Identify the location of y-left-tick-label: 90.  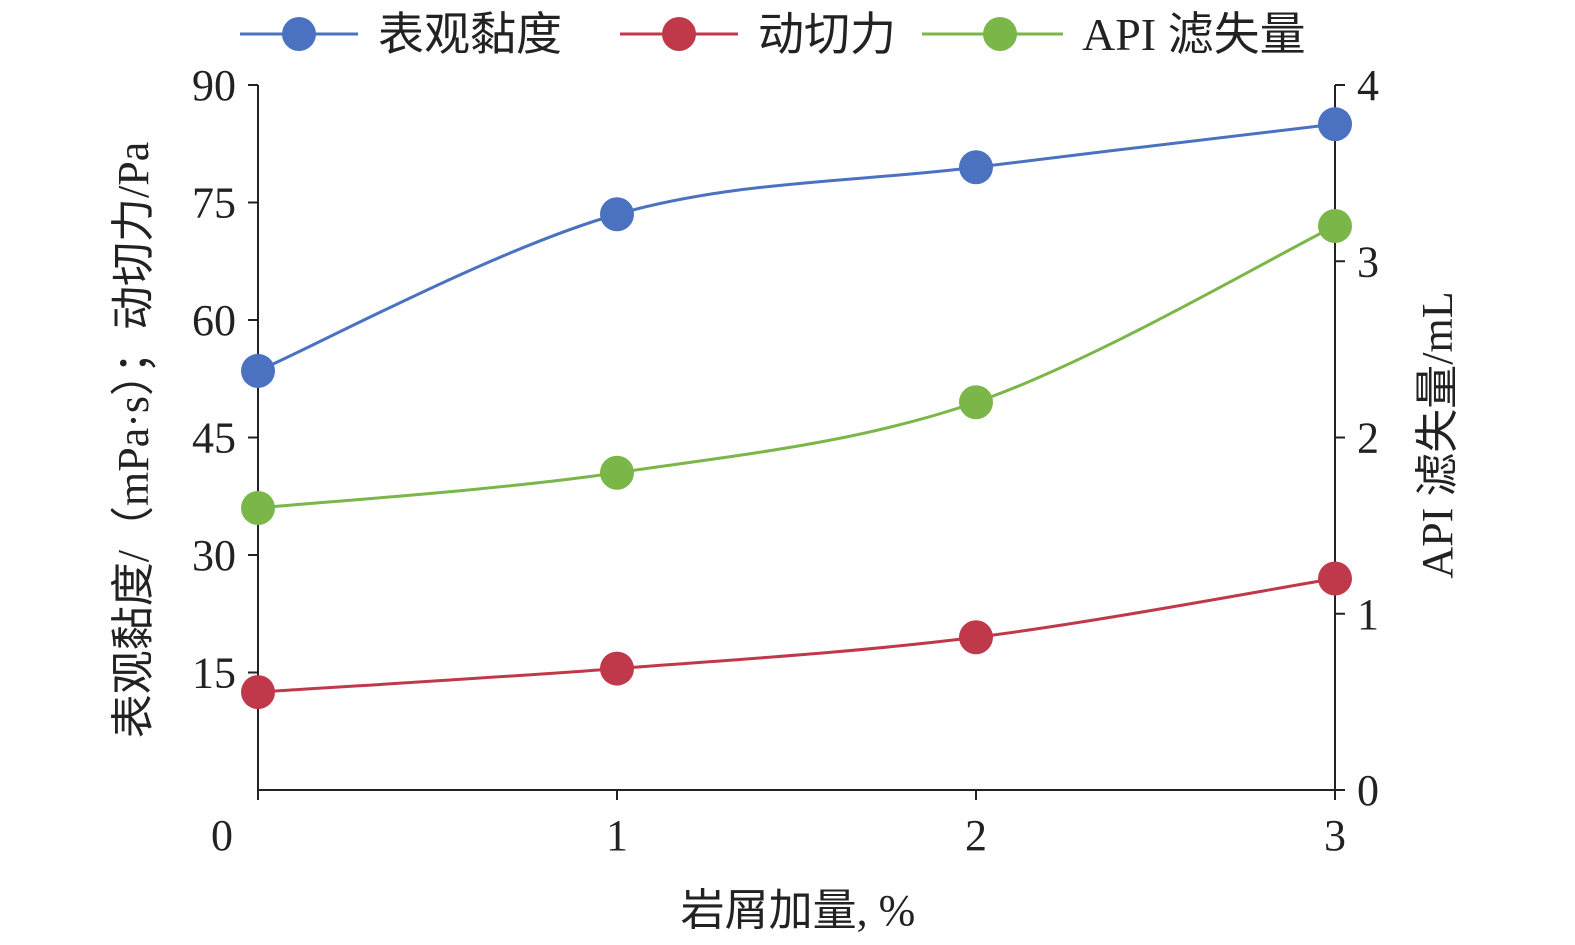
(214, 85).